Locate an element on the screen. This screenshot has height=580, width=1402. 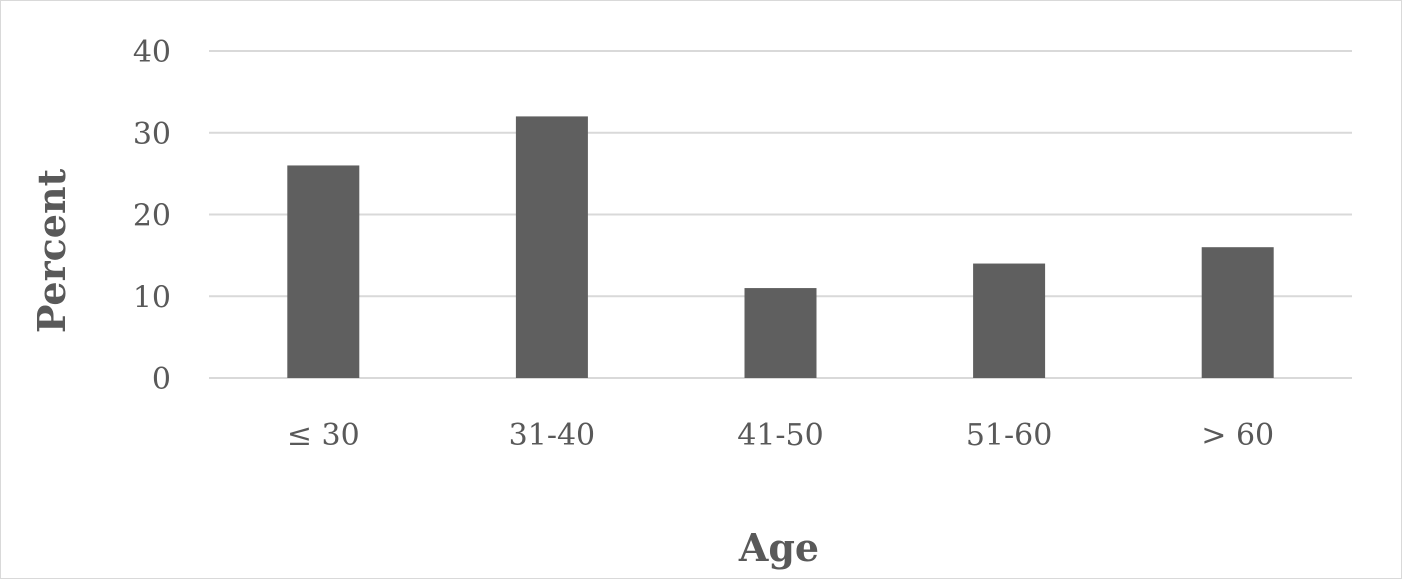
y-tick-labels: 0 10 20 30 40 is located at coordinates (152, 216).